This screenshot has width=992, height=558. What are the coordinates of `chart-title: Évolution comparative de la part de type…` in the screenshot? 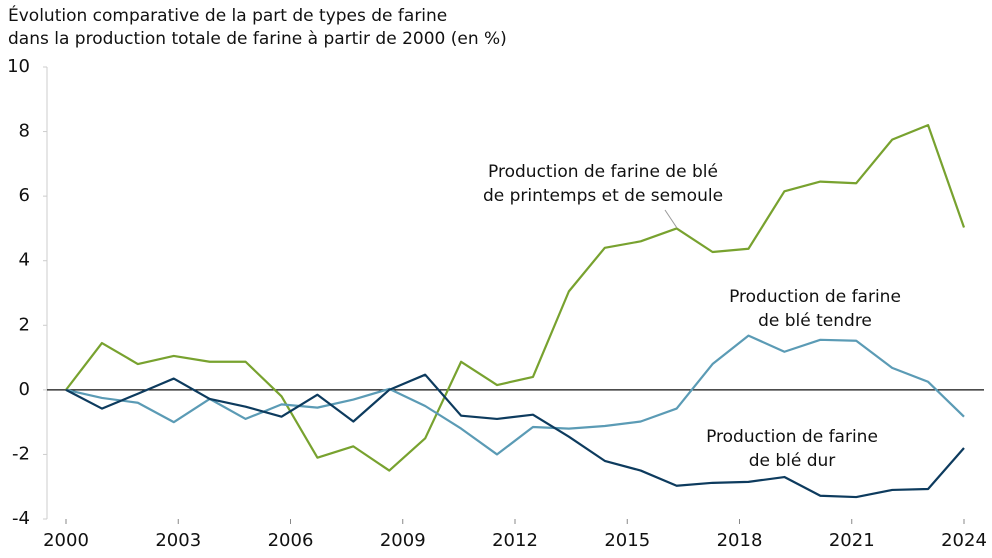 It's located at (227, 15).